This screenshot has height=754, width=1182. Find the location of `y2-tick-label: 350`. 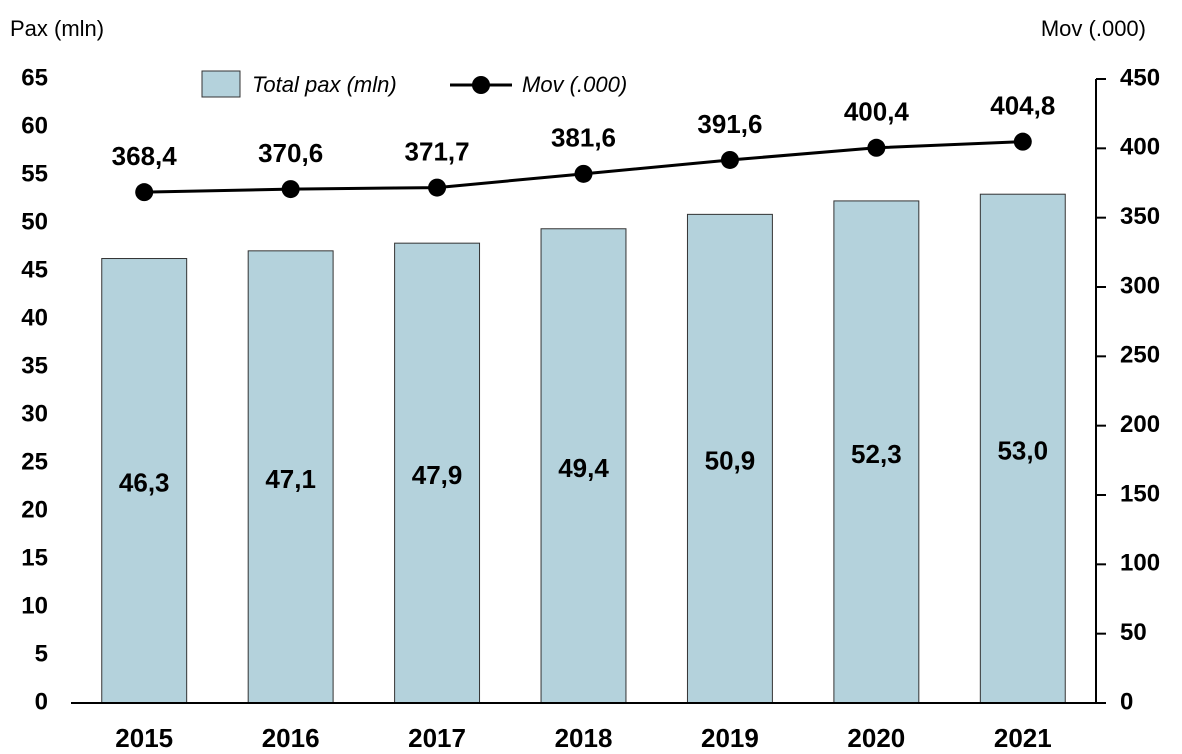

y2-tick-label: 350 is located at coordinates (1140, 216).